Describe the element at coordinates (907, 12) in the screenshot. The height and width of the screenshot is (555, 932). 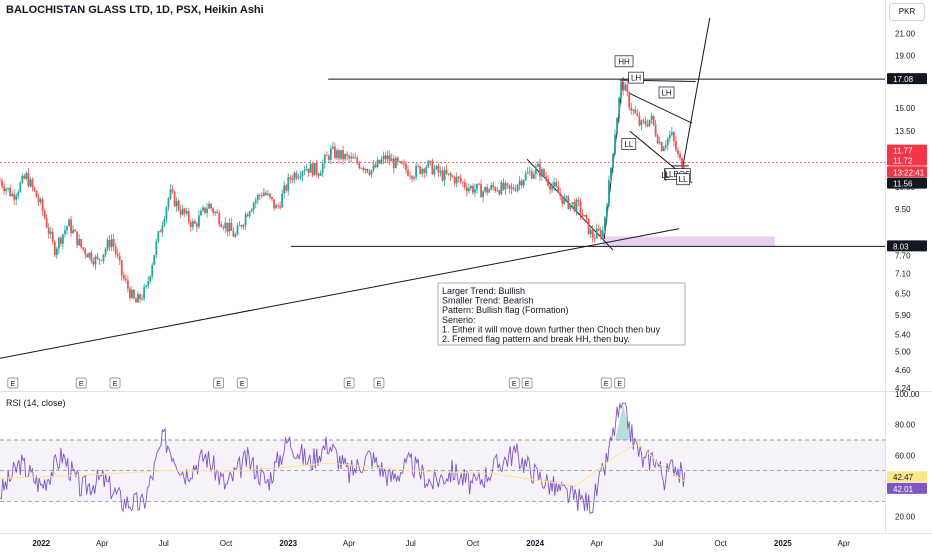
I see `currency-button: PKR` at that location.